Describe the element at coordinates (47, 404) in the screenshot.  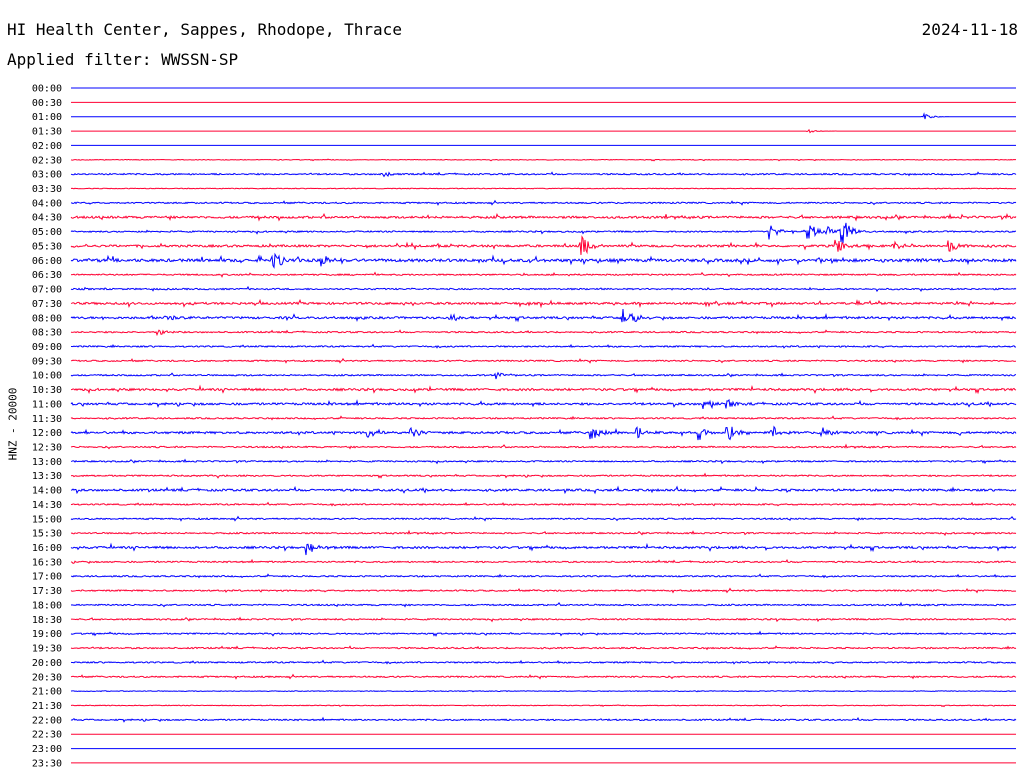
I see `time-tick-label: 11:00` at that location.